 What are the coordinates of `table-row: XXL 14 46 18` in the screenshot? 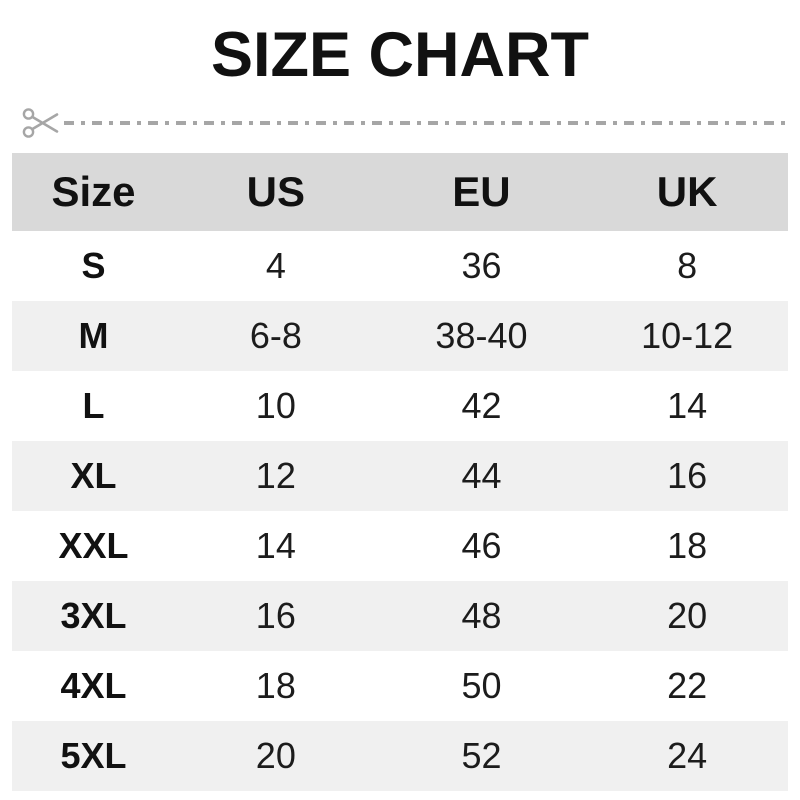 It's located at (400, 546).